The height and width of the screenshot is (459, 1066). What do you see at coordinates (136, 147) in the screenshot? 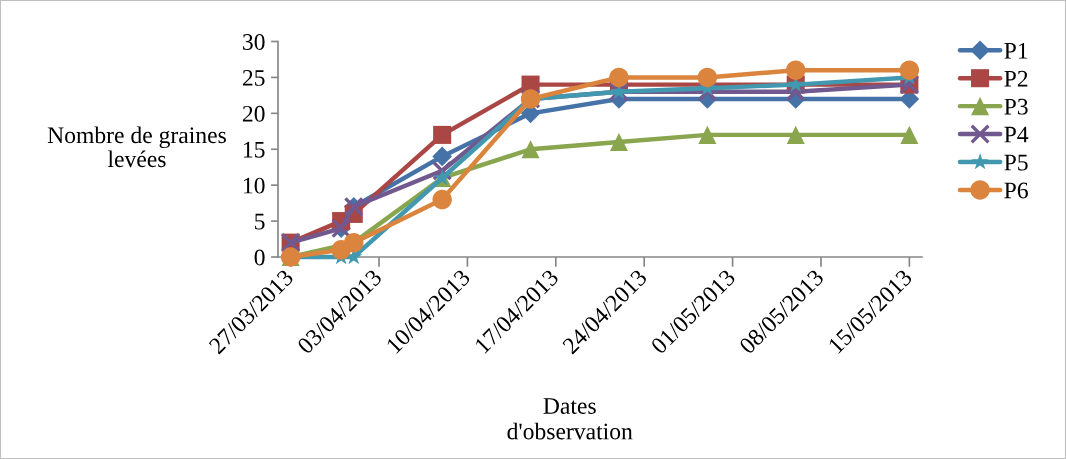
I see `y-axis-title: Nombre de graines levées` at bounding box center [136, 147].